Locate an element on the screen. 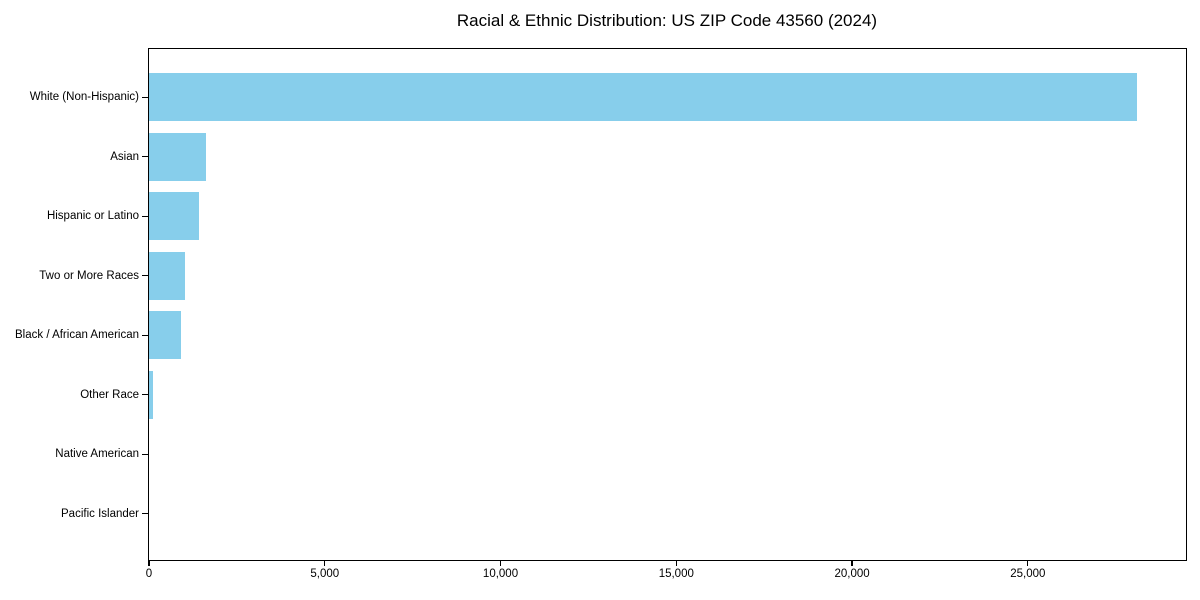  y-axis-label: Other Race is located at coordinates (109, 394).